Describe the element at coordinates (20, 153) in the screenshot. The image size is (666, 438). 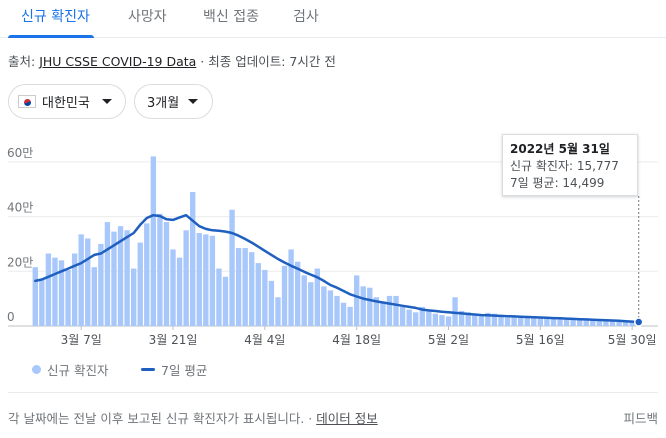
I see `y-tick-label: 60만` at that location.